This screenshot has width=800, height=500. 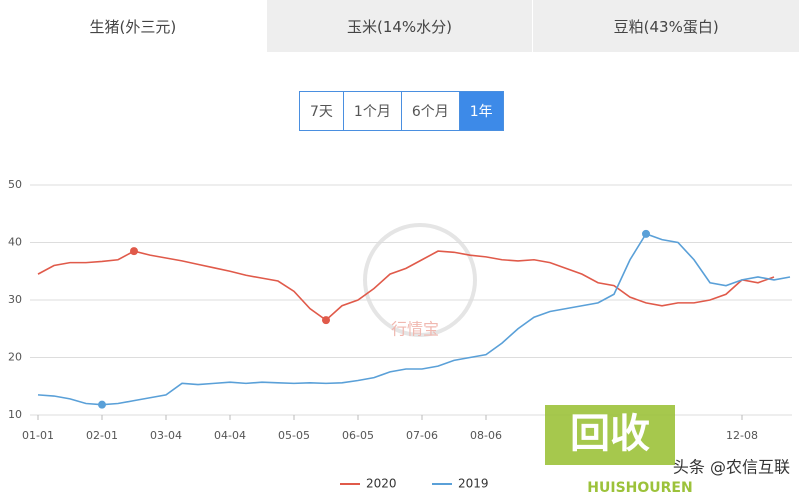 What do you see at coordinates (486, 435) in the screenshot?
I see `x-tick-label: 08-06` at bounding box center [486, 435].